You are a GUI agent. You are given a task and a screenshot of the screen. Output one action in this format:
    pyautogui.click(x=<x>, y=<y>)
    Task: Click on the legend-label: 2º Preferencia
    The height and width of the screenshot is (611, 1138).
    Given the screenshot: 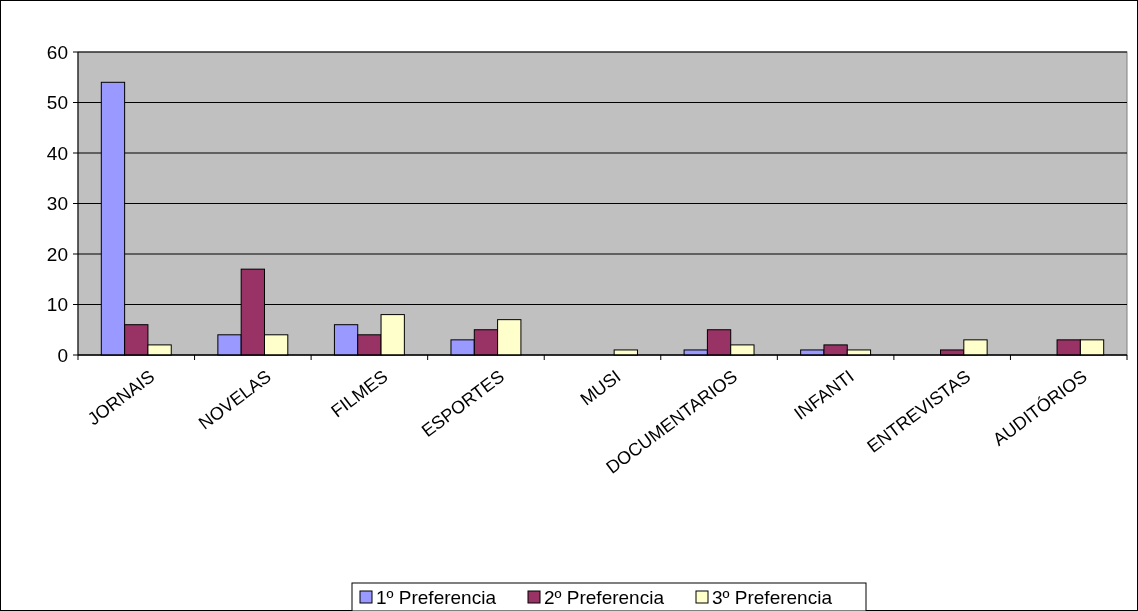 What is the action you would take?
    pyautogui.click(x=604, y=597)
    